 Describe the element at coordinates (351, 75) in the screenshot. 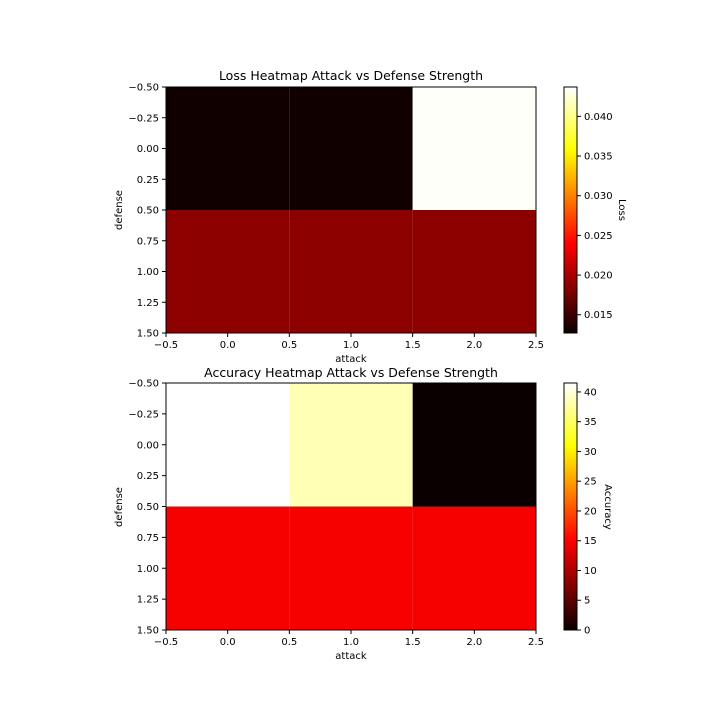

I see `chart-title: Loss Heatmap Attack vs Defense Strength` at that location.